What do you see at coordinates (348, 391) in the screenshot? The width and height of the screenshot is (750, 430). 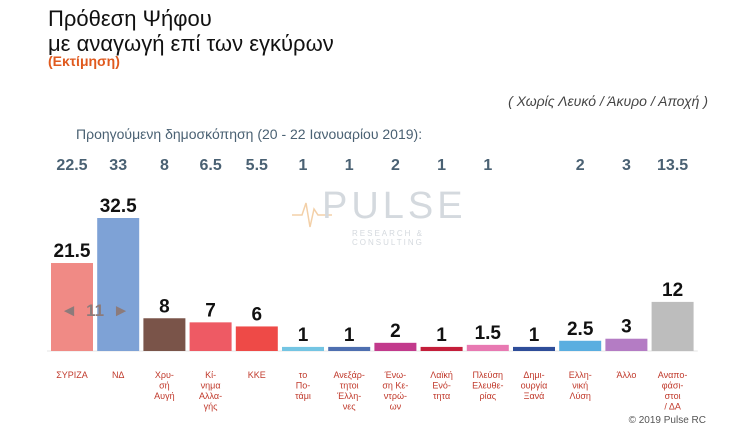 I see `category-label: Ανεξάρ-τητοι Έλλη-νες` at bounding box center [348, 391].